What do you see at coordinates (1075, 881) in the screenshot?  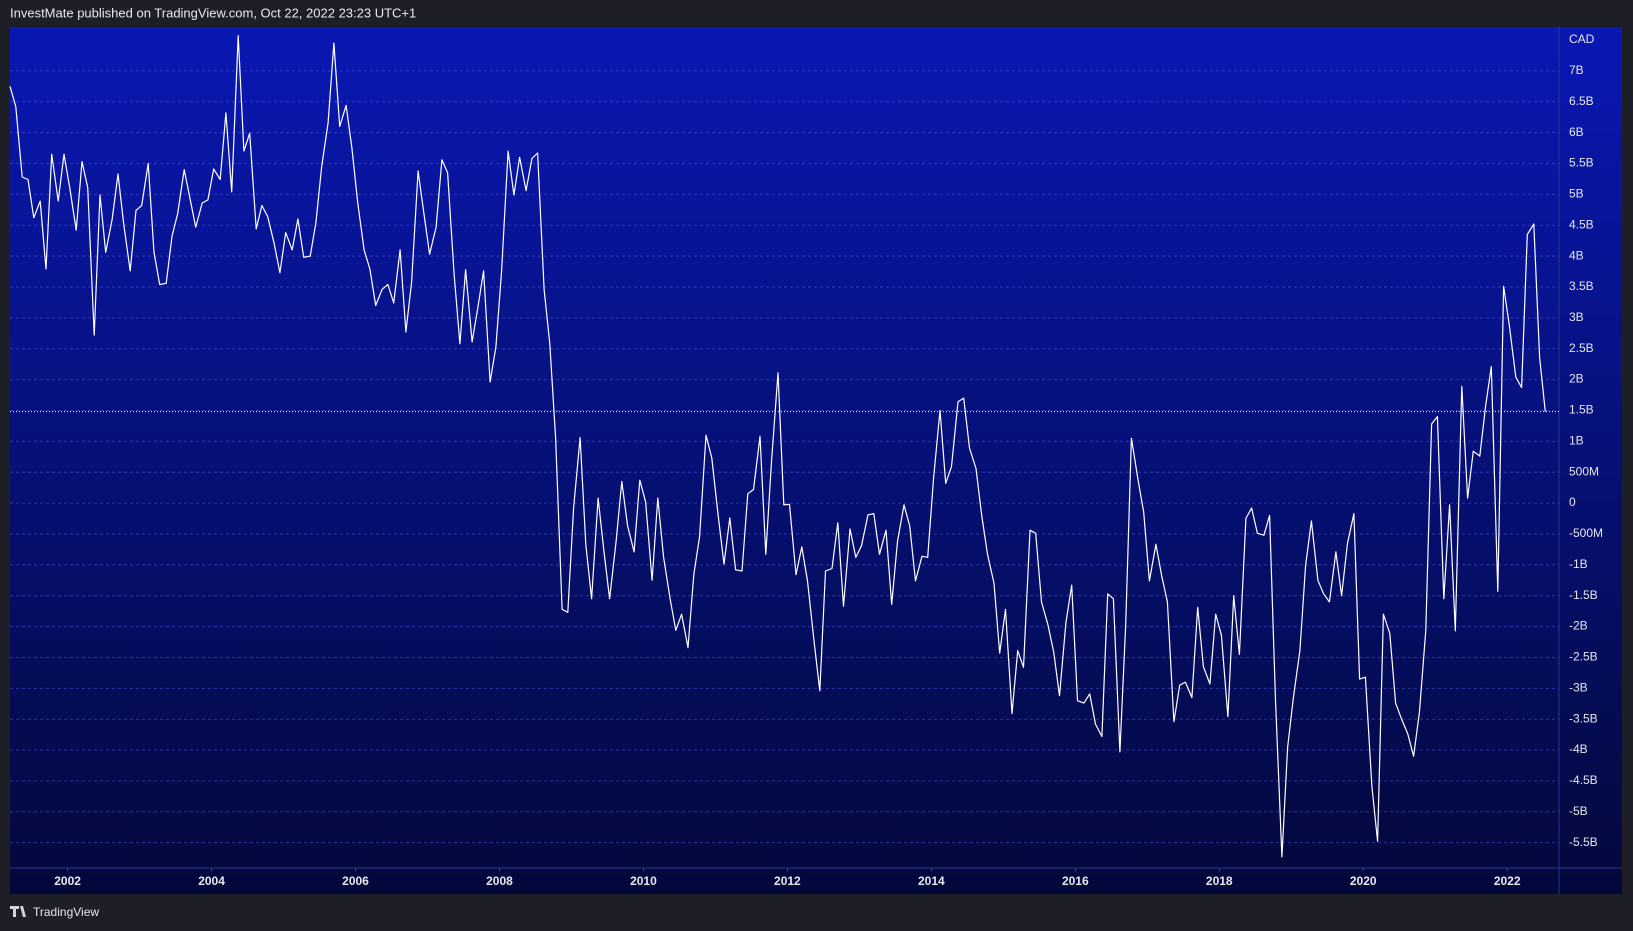 I see `x-tick-label: 2016` at bounding box center [1075, 881].